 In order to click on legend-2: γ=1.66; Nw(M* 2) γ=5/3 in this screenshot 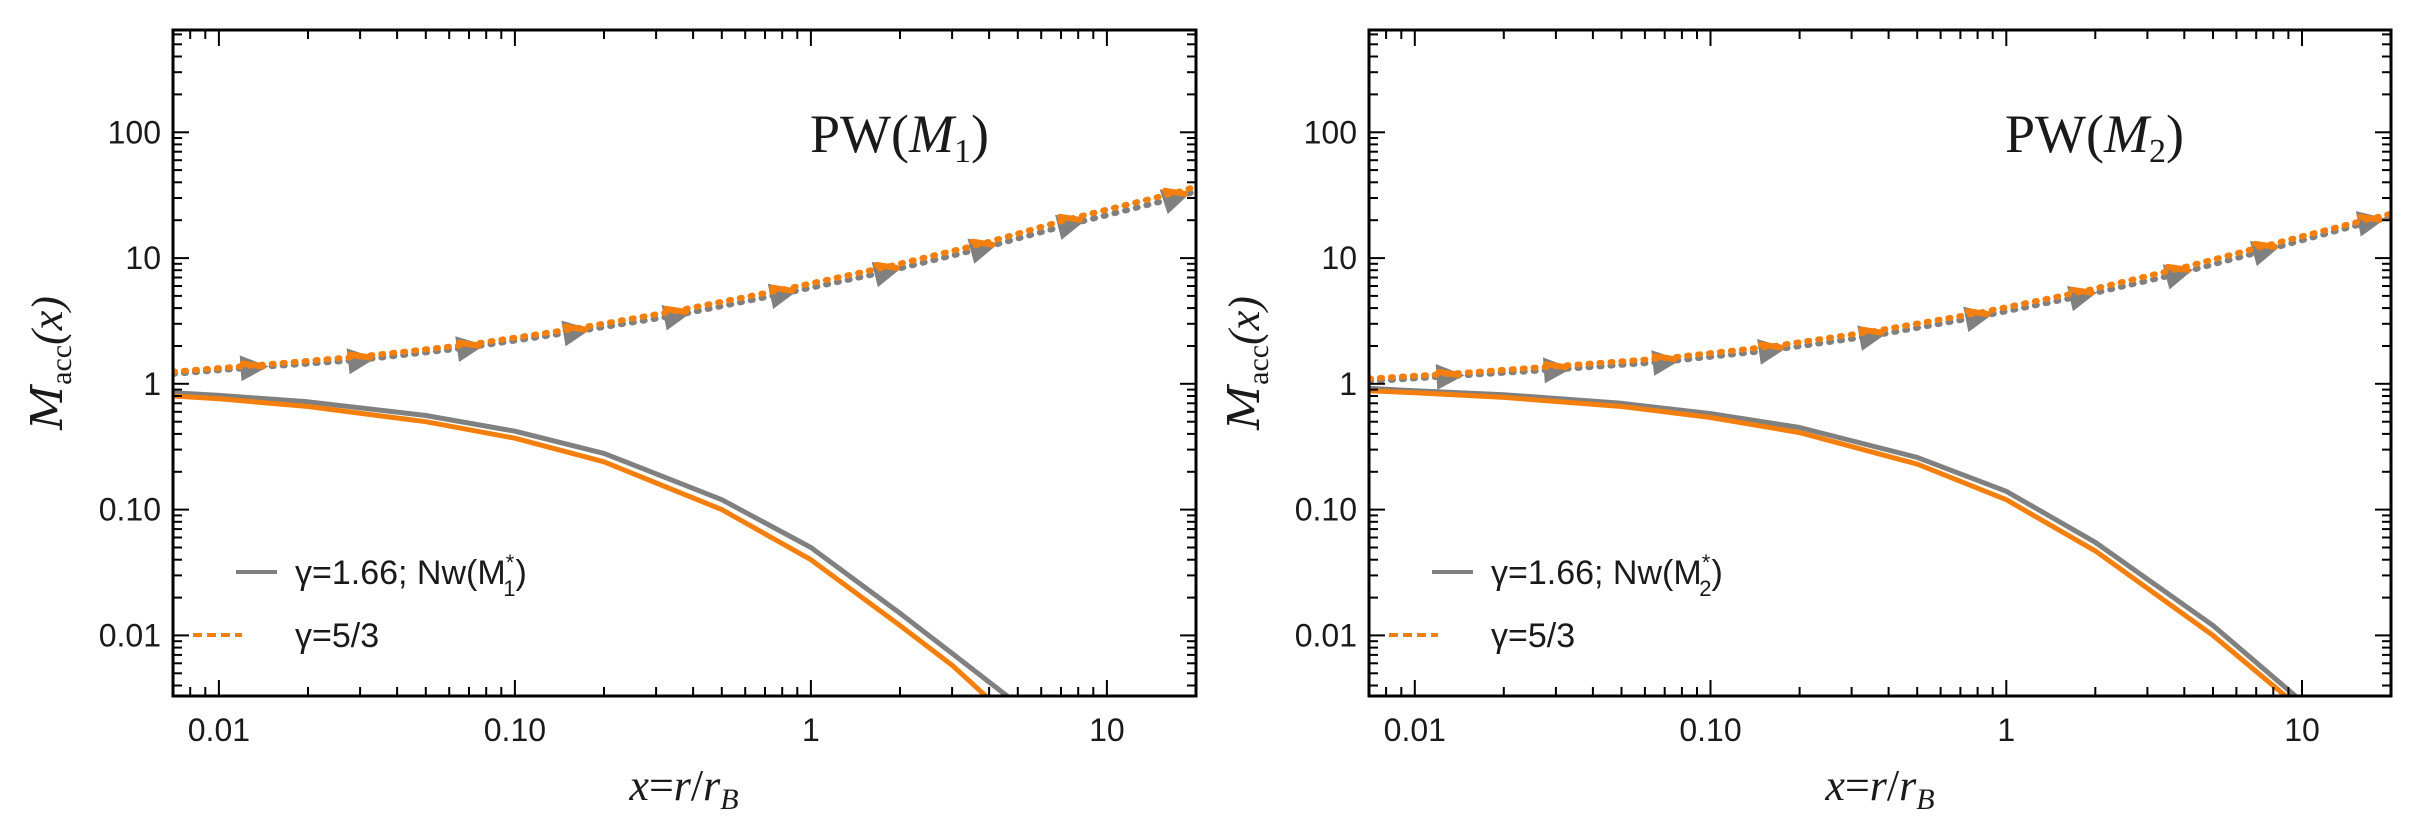, I will do `click(1556, 602)`.